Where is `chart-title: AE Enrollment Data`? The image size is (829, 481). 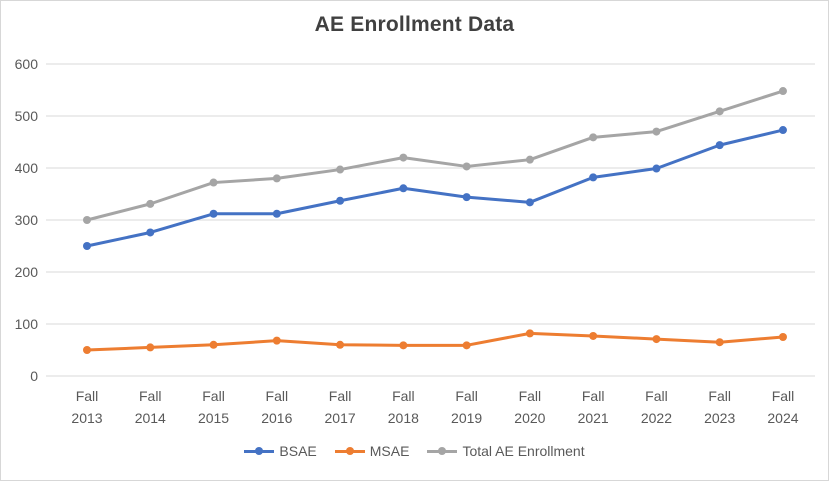 chart-title: AE Enrollment Data is located at coordinates (414, 24).